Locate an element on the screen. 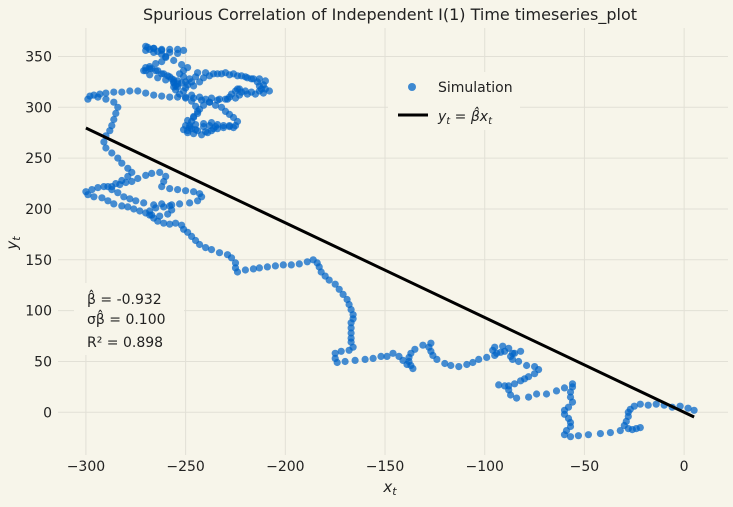 The image size is (733, 507). x-tick-label: −200 is located at coordinates (285, 467).